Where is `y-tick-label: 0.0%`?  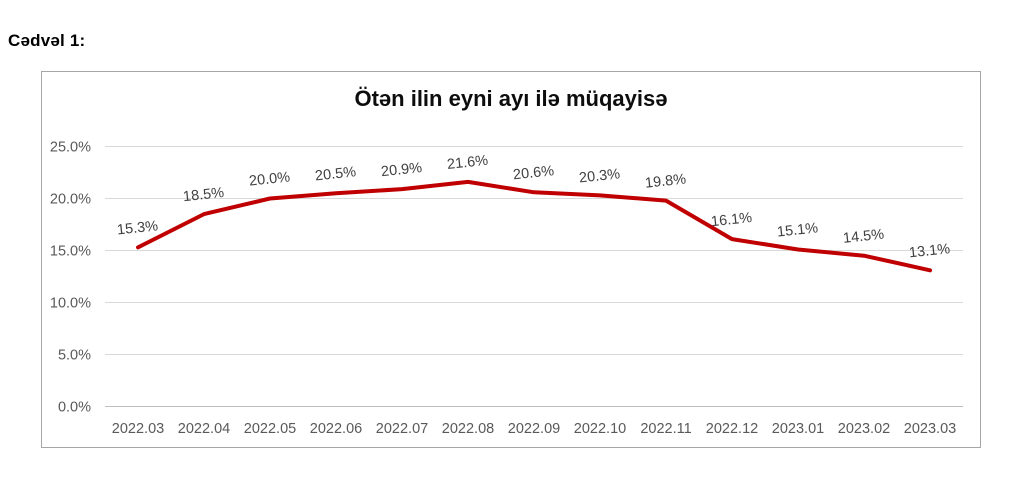 y-tick-label: 0.0% is located at coordinates (74, 408).